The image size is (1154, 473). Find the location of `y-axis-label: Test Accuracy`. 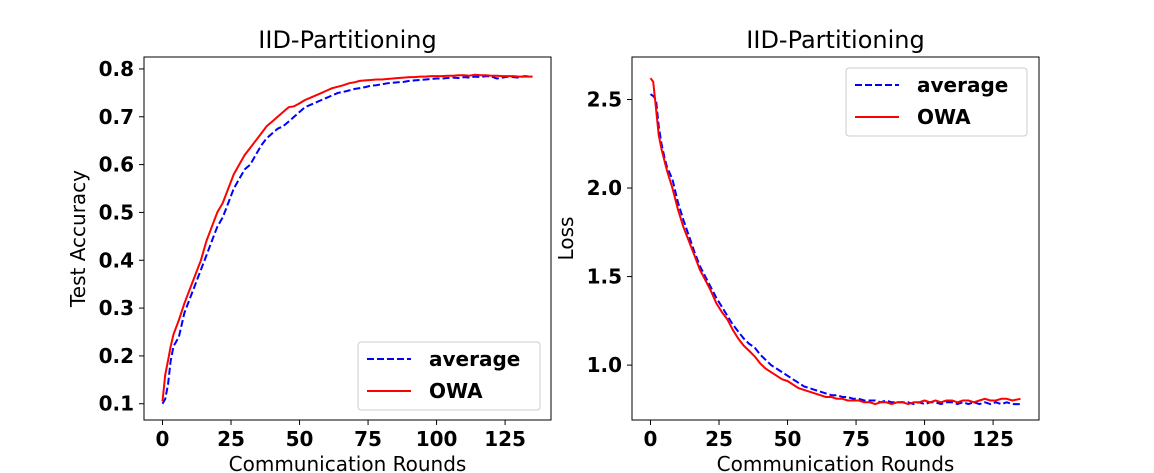

y-axis-label: Test Accuracy is located at coordinates (78, 239).